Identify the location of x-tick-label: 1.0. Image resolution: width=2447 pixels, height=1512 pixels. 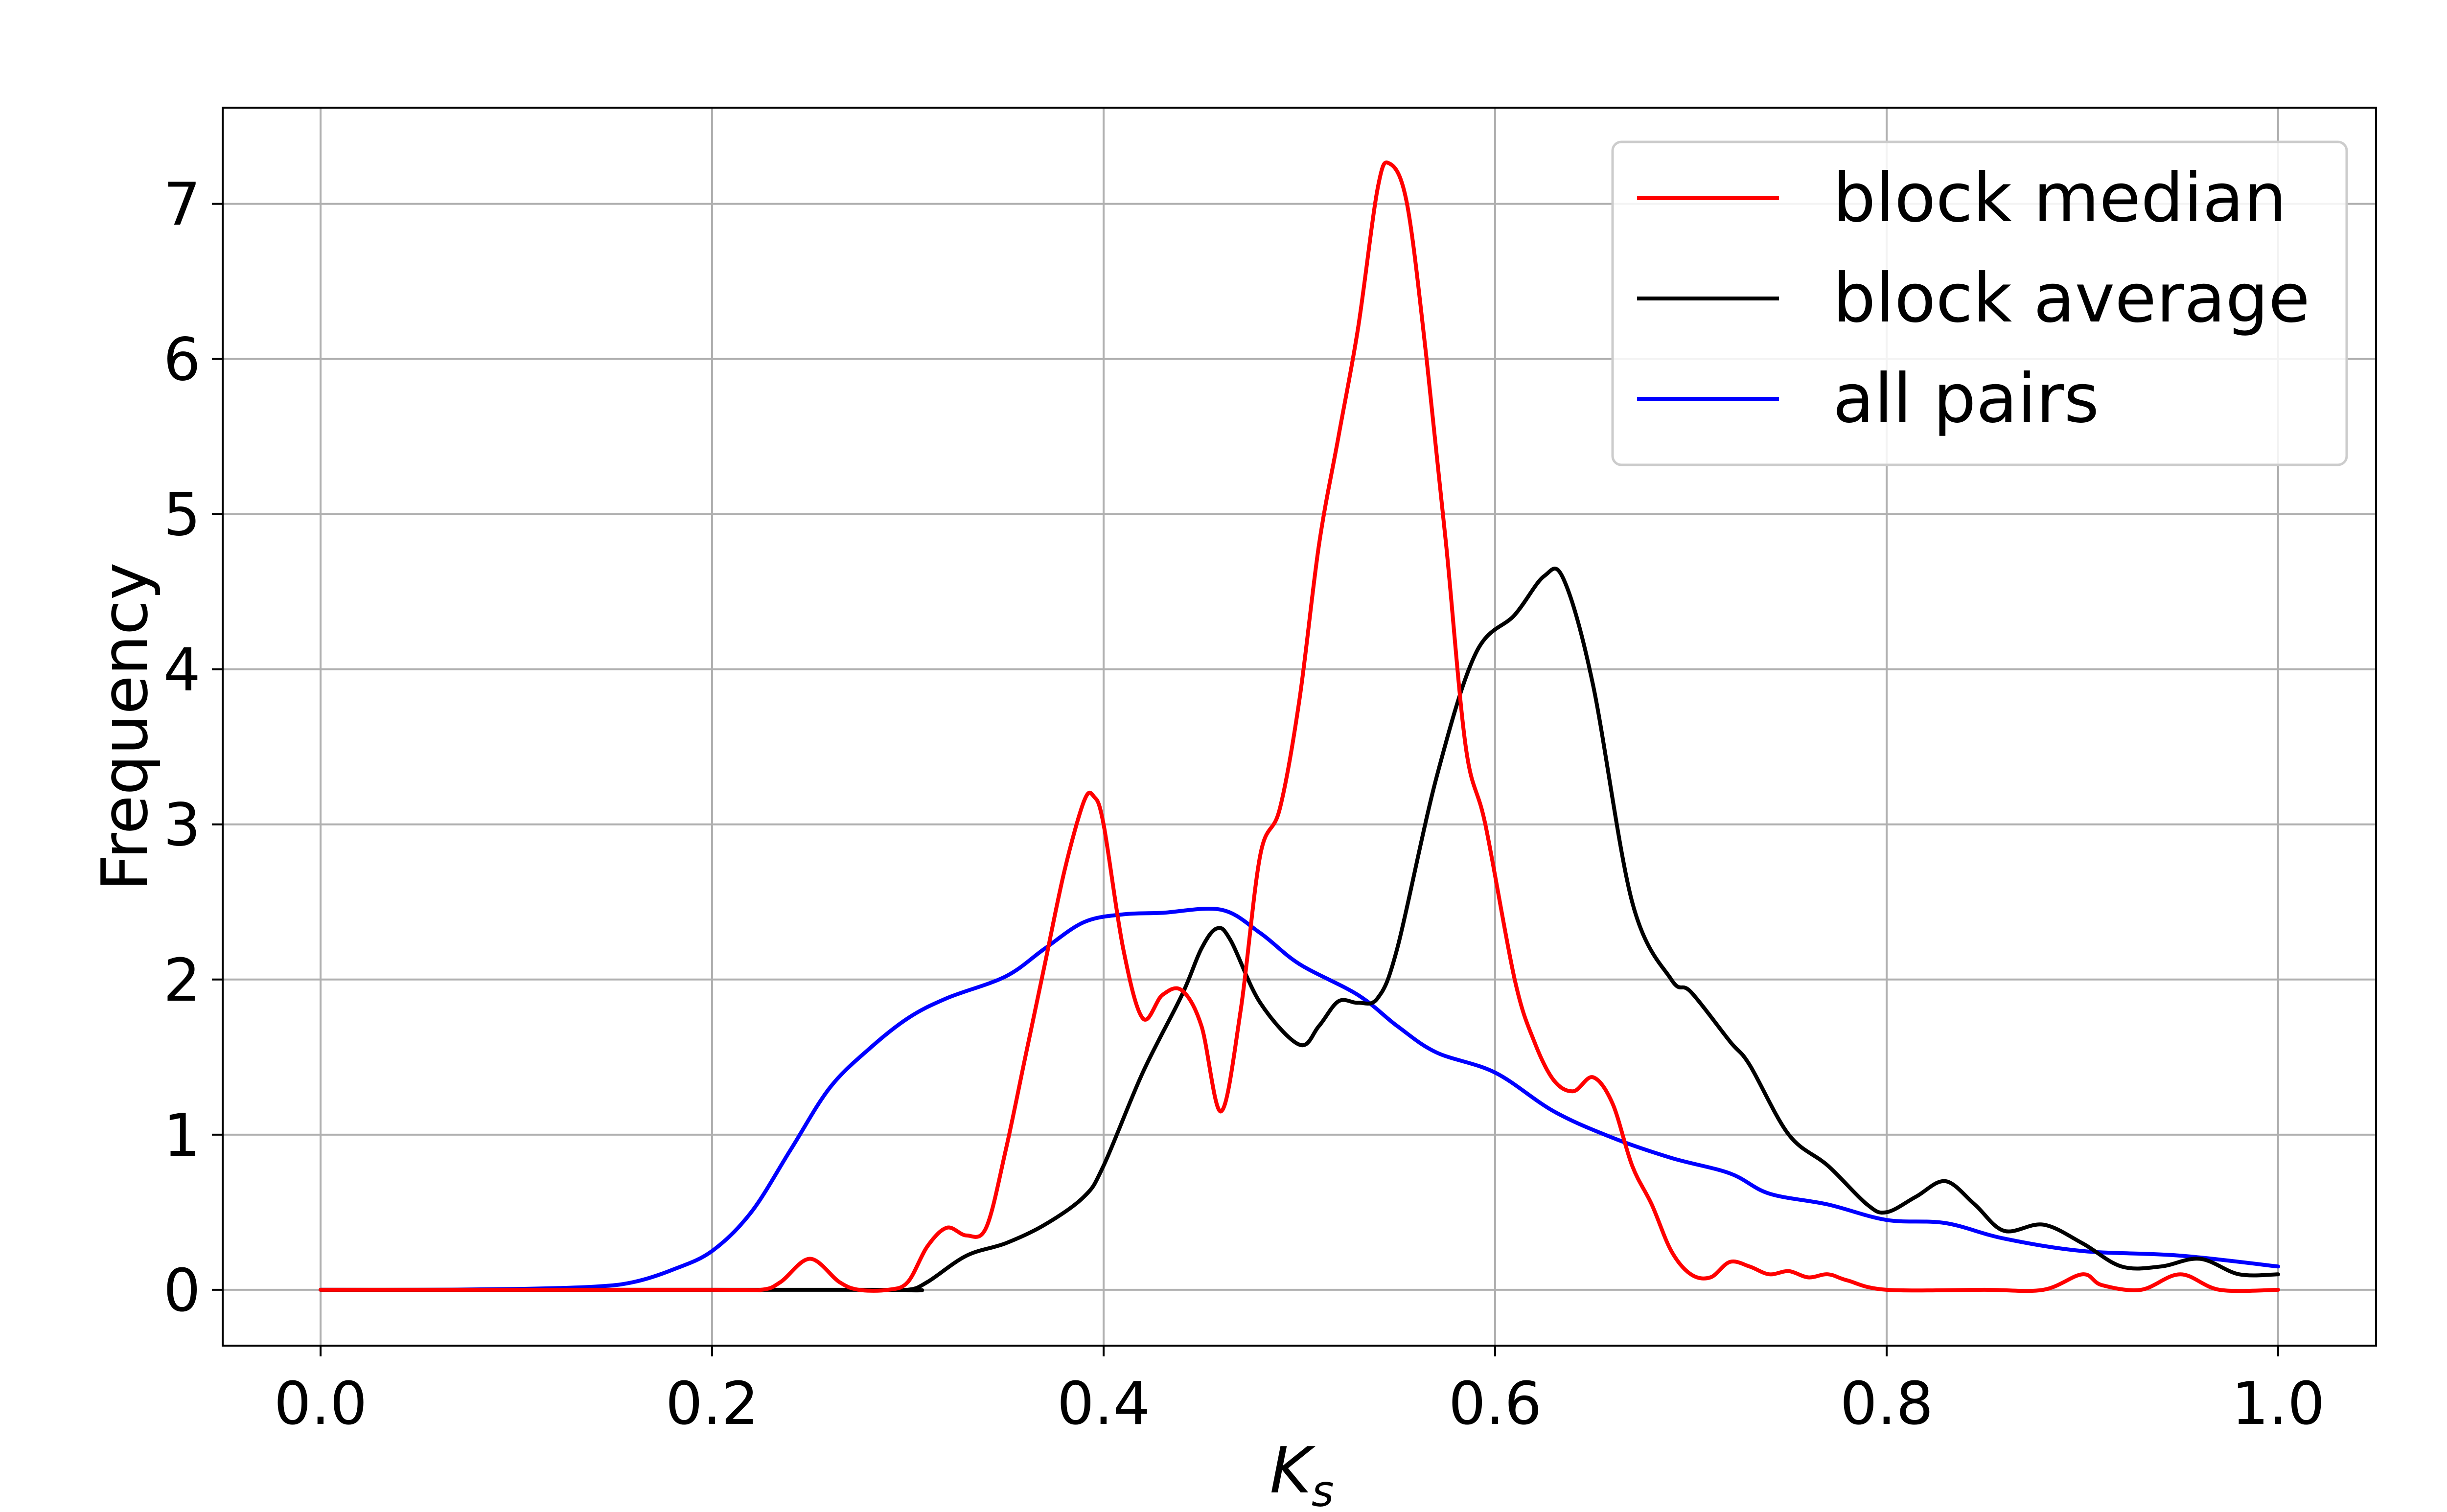
(2279, 1404).